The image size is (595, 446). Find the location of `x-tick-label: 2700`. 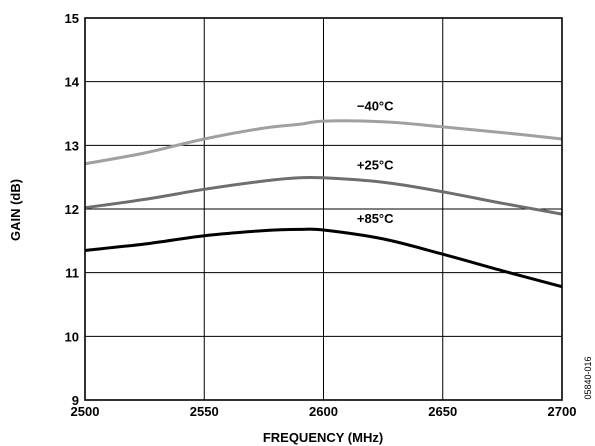

x-tick-label: 2700 is located at coordinates (562, 411).